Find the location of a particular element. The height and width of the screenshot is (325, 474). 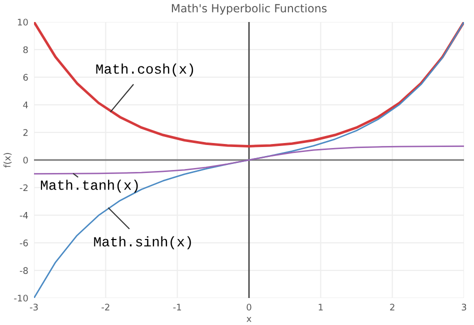

y-tick-label: -4 is located at coordinates (24, 215).